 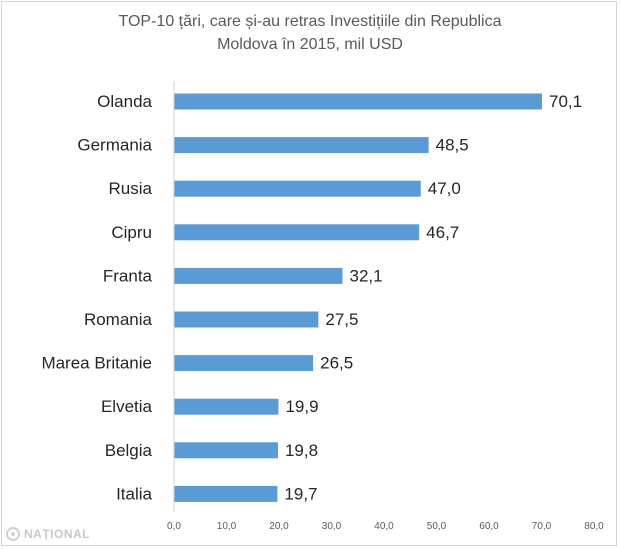 What do you see at coordinates (57, 534) in the screenshot?
I see `watermark-text: NAȚIONAL` at bounding box center [57, 534].